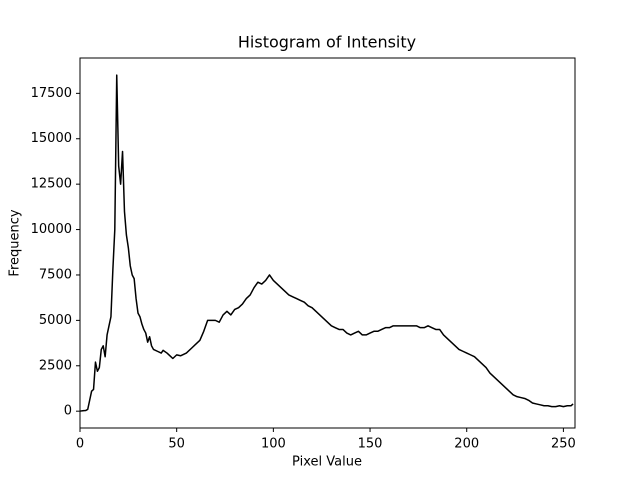 This screenshot has height=480, width=640. I want to click on y-tick-label: 0, so click(68, 411).